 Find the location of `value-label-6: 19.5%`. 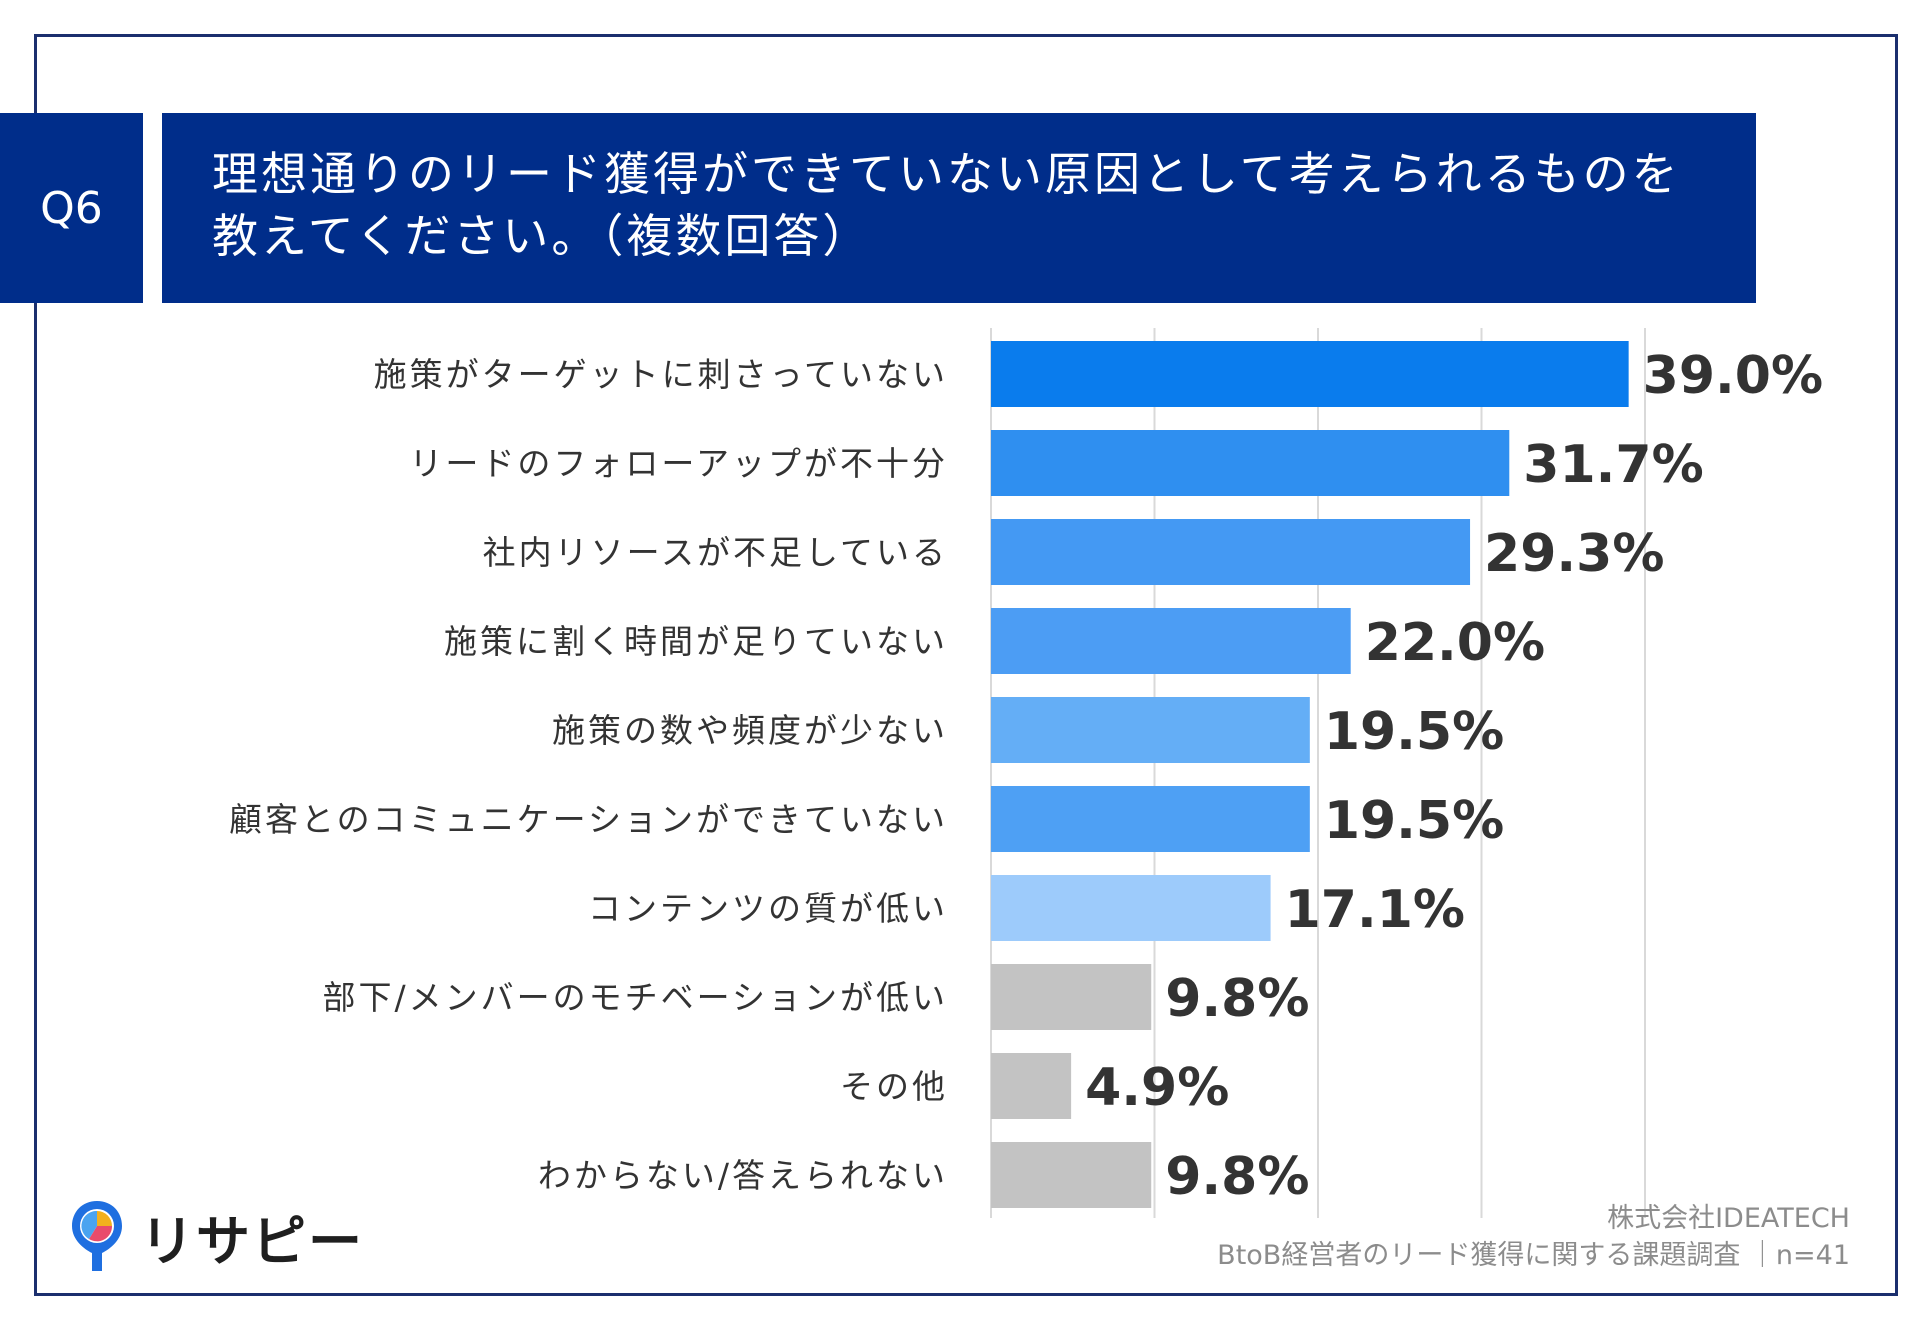

value-label-6: 19.5% is located at coordinates (1414, 821).